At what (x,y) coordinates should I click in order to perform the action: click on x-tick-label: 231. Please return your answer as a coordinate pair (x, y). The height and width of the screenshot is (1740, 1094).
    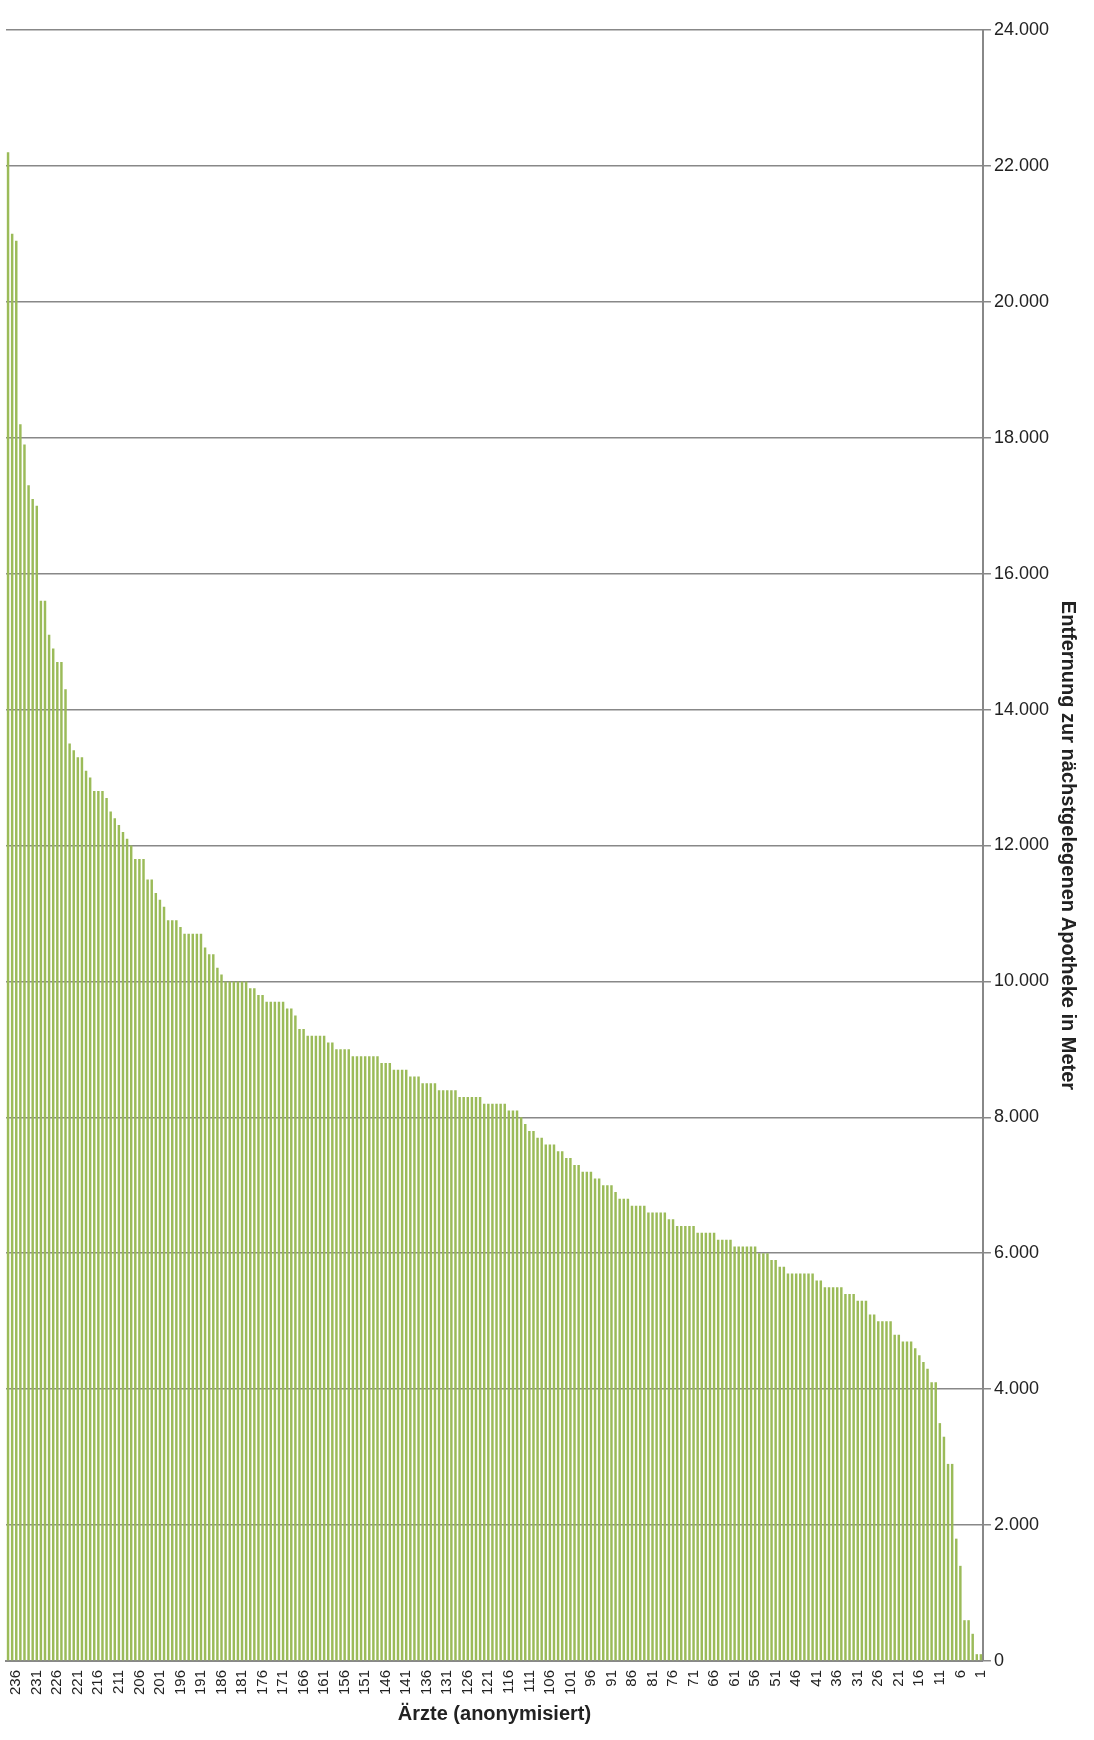
    Looking at the image, I should click on (35, 1682).